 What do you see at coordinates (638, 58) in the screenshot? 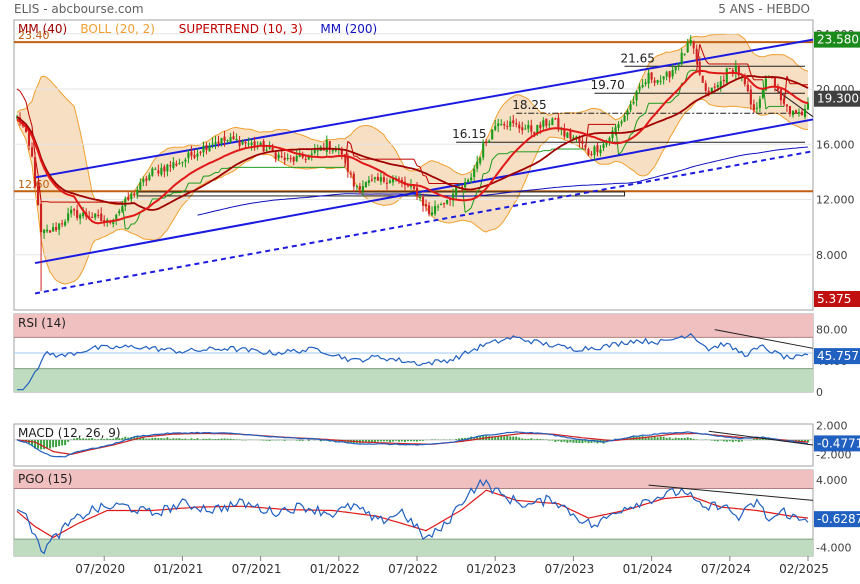
I see `annotation-label: 21.65` at bounding box center [638, 58].